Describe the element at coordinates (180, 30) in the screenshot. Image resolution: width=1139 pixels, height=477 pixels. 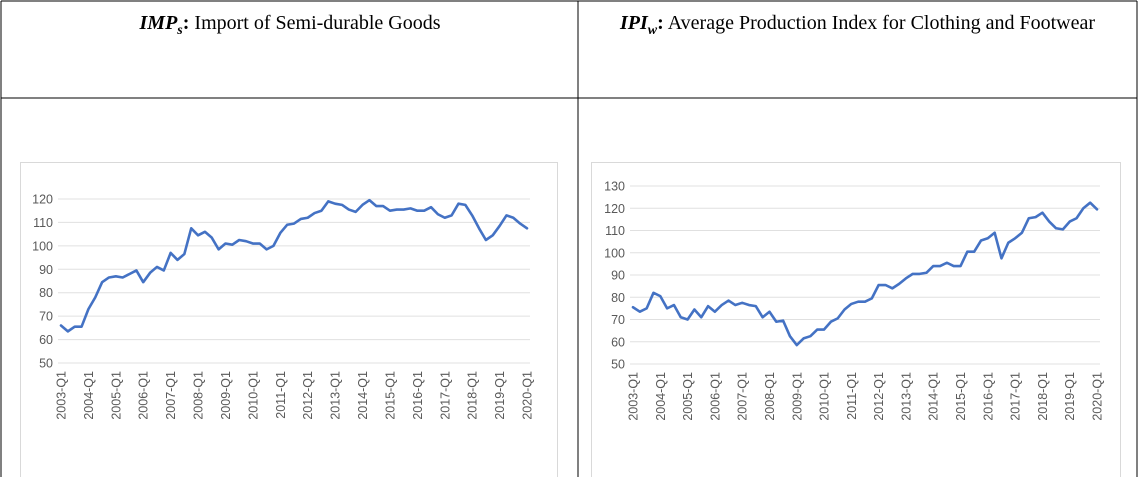
I see `subscript: s` at that location.